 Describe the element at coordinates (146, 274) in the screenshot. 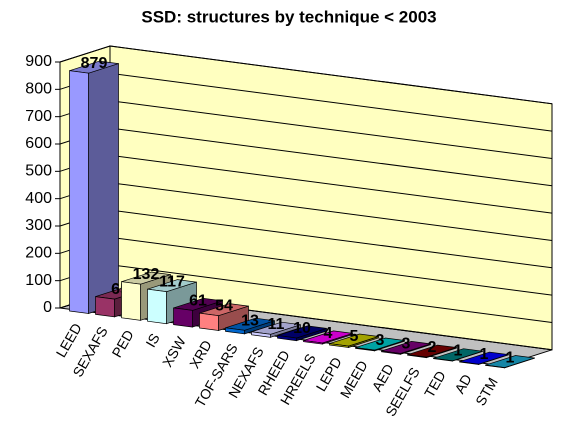

I see `value-label: 132` at that location.